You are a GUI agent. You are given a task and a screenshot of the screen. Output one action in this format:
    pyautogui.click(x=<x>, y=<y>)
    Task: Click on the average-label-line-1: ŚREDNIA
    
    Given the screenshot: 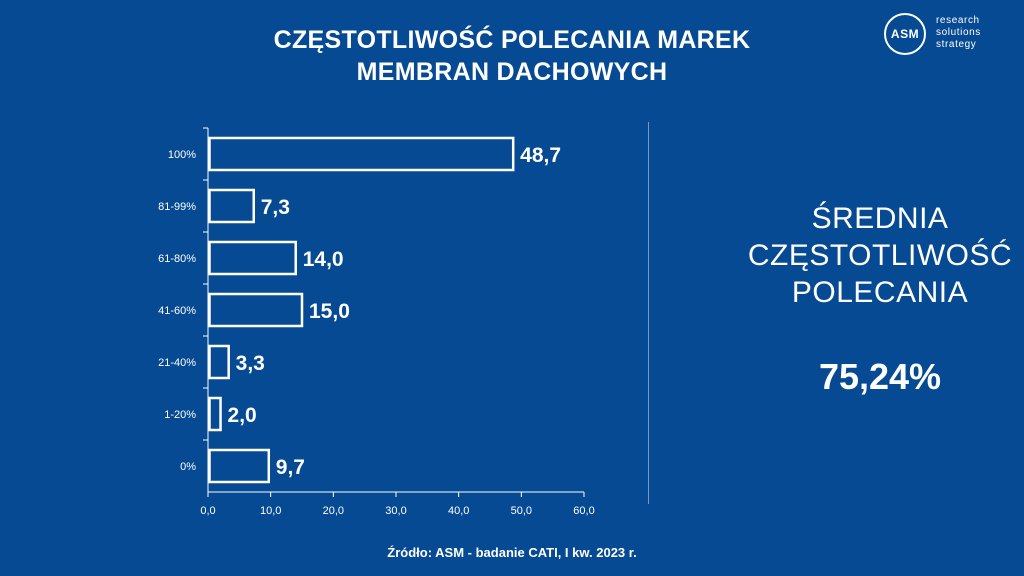 What is the action you would take?
    pyautogui.click(x=880, y=218)
    